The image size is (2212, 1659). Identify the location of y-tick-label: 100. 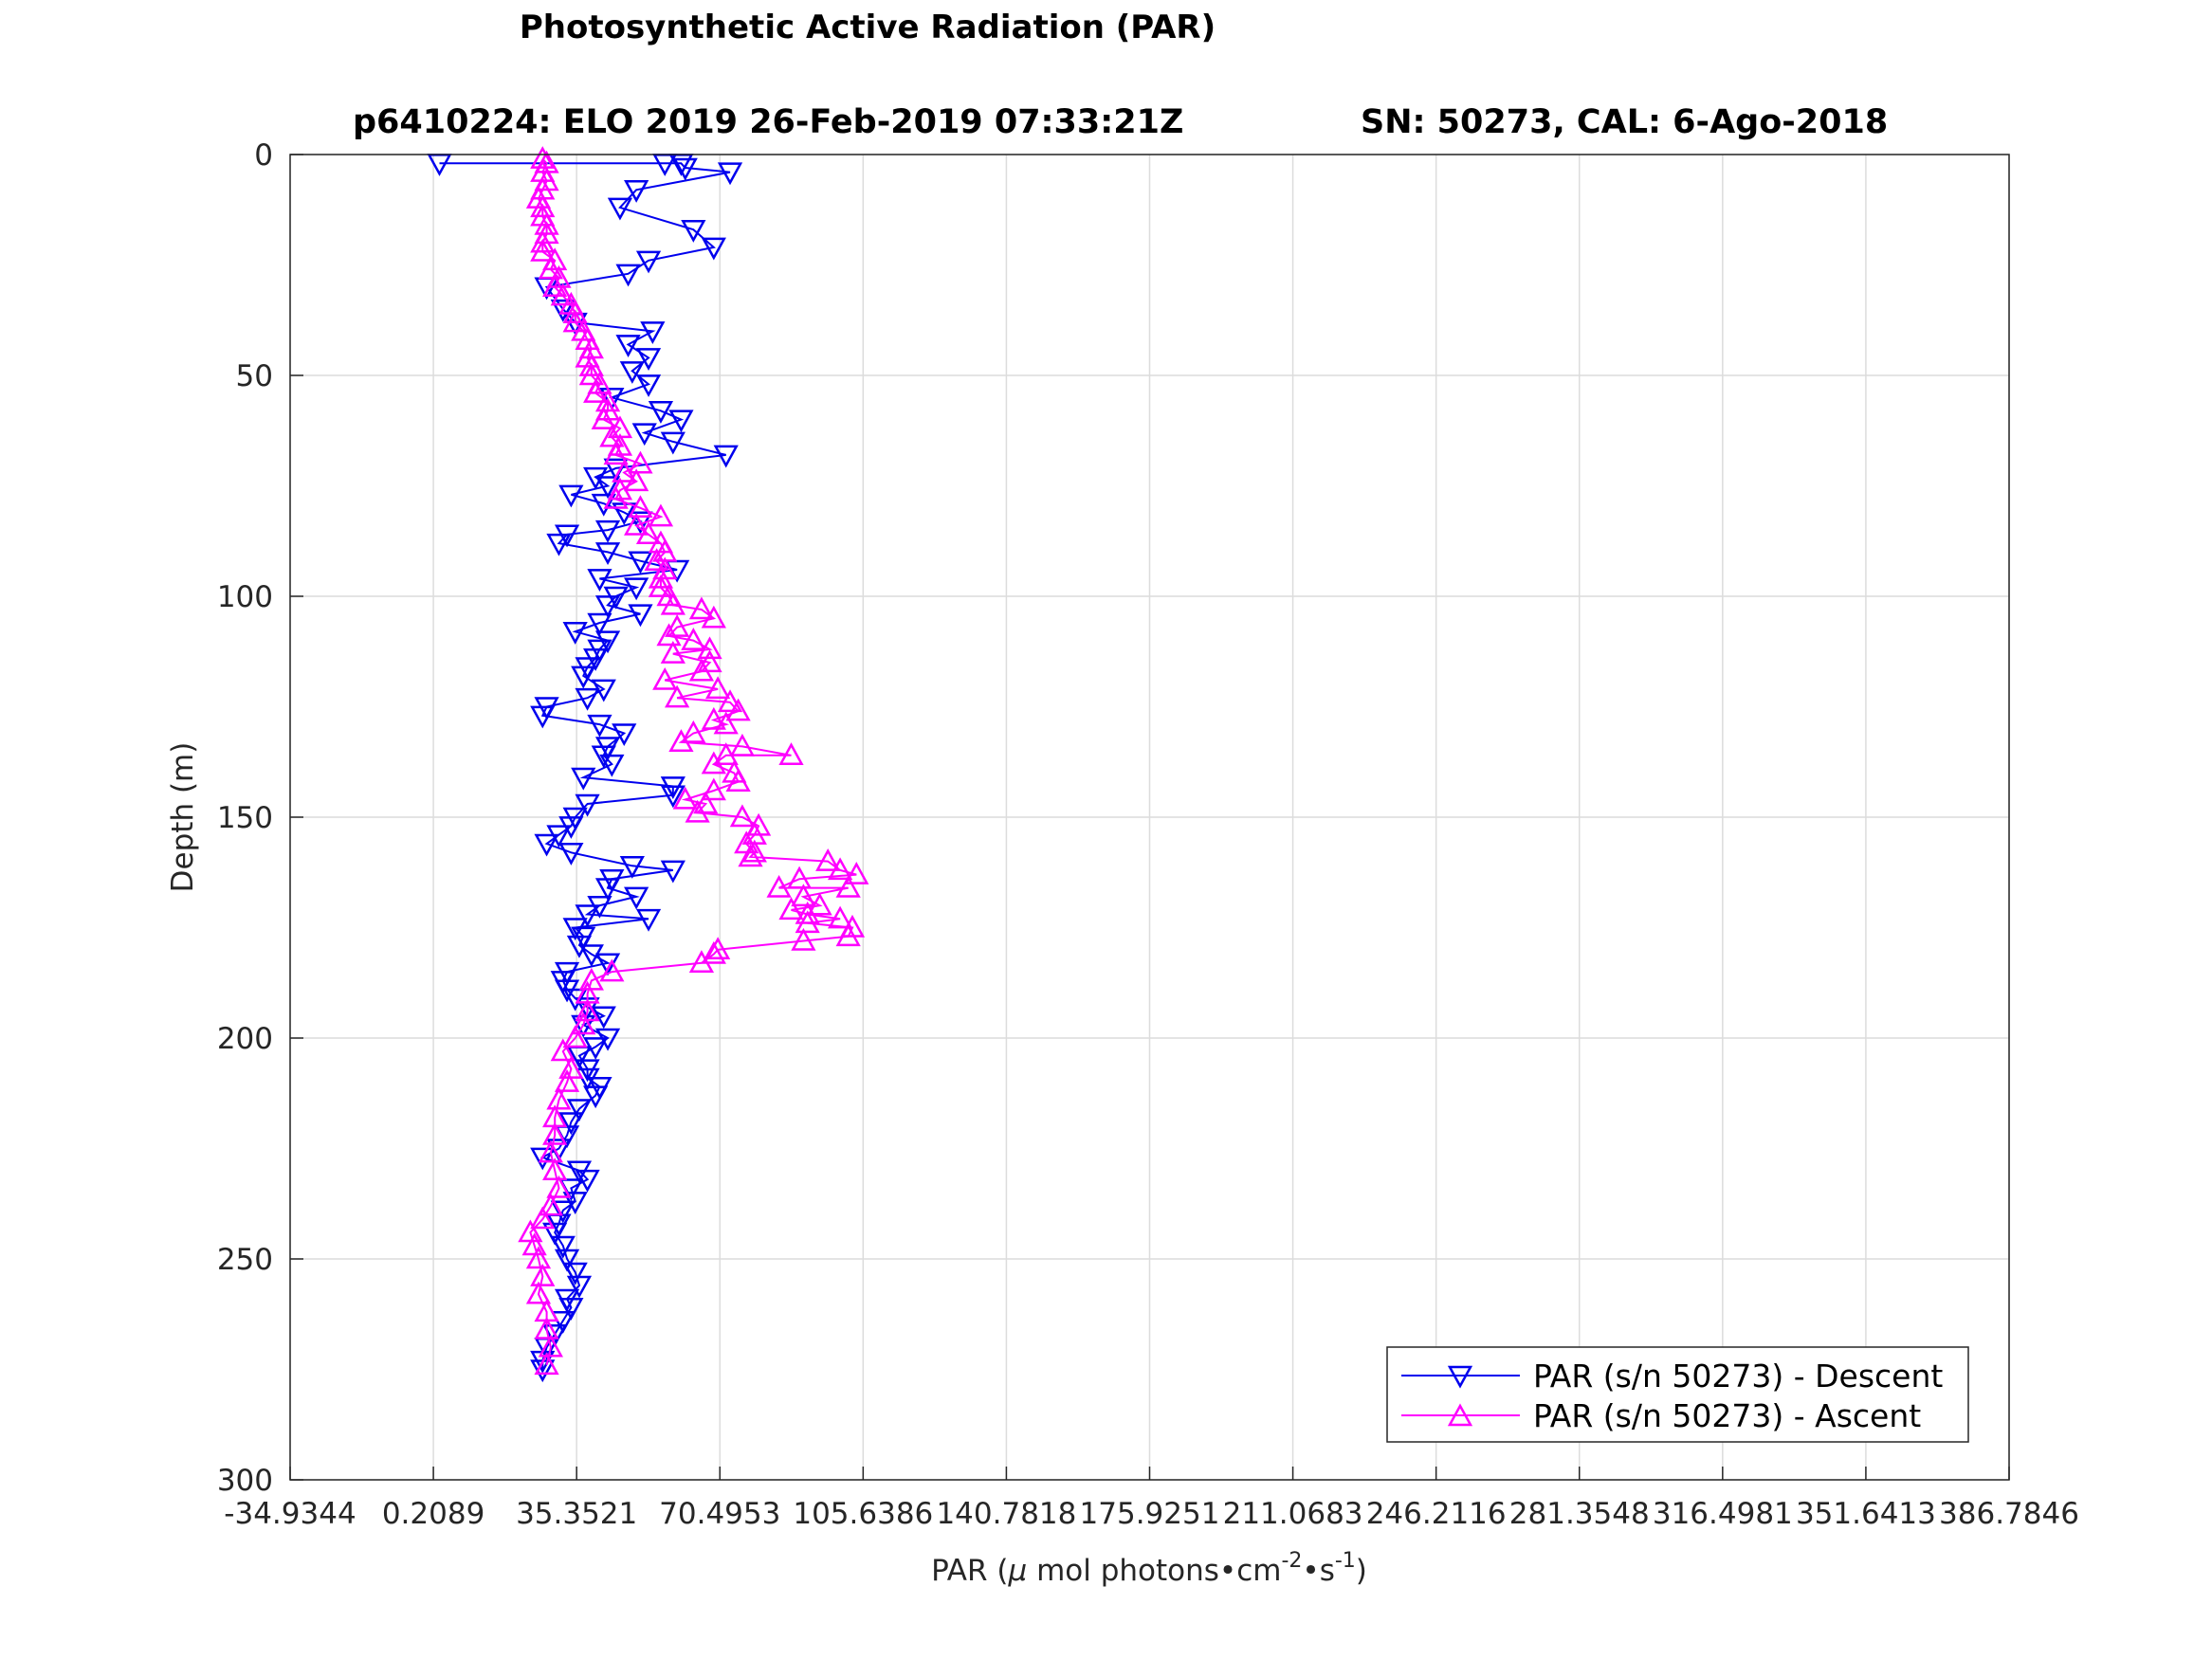
(245, 597).